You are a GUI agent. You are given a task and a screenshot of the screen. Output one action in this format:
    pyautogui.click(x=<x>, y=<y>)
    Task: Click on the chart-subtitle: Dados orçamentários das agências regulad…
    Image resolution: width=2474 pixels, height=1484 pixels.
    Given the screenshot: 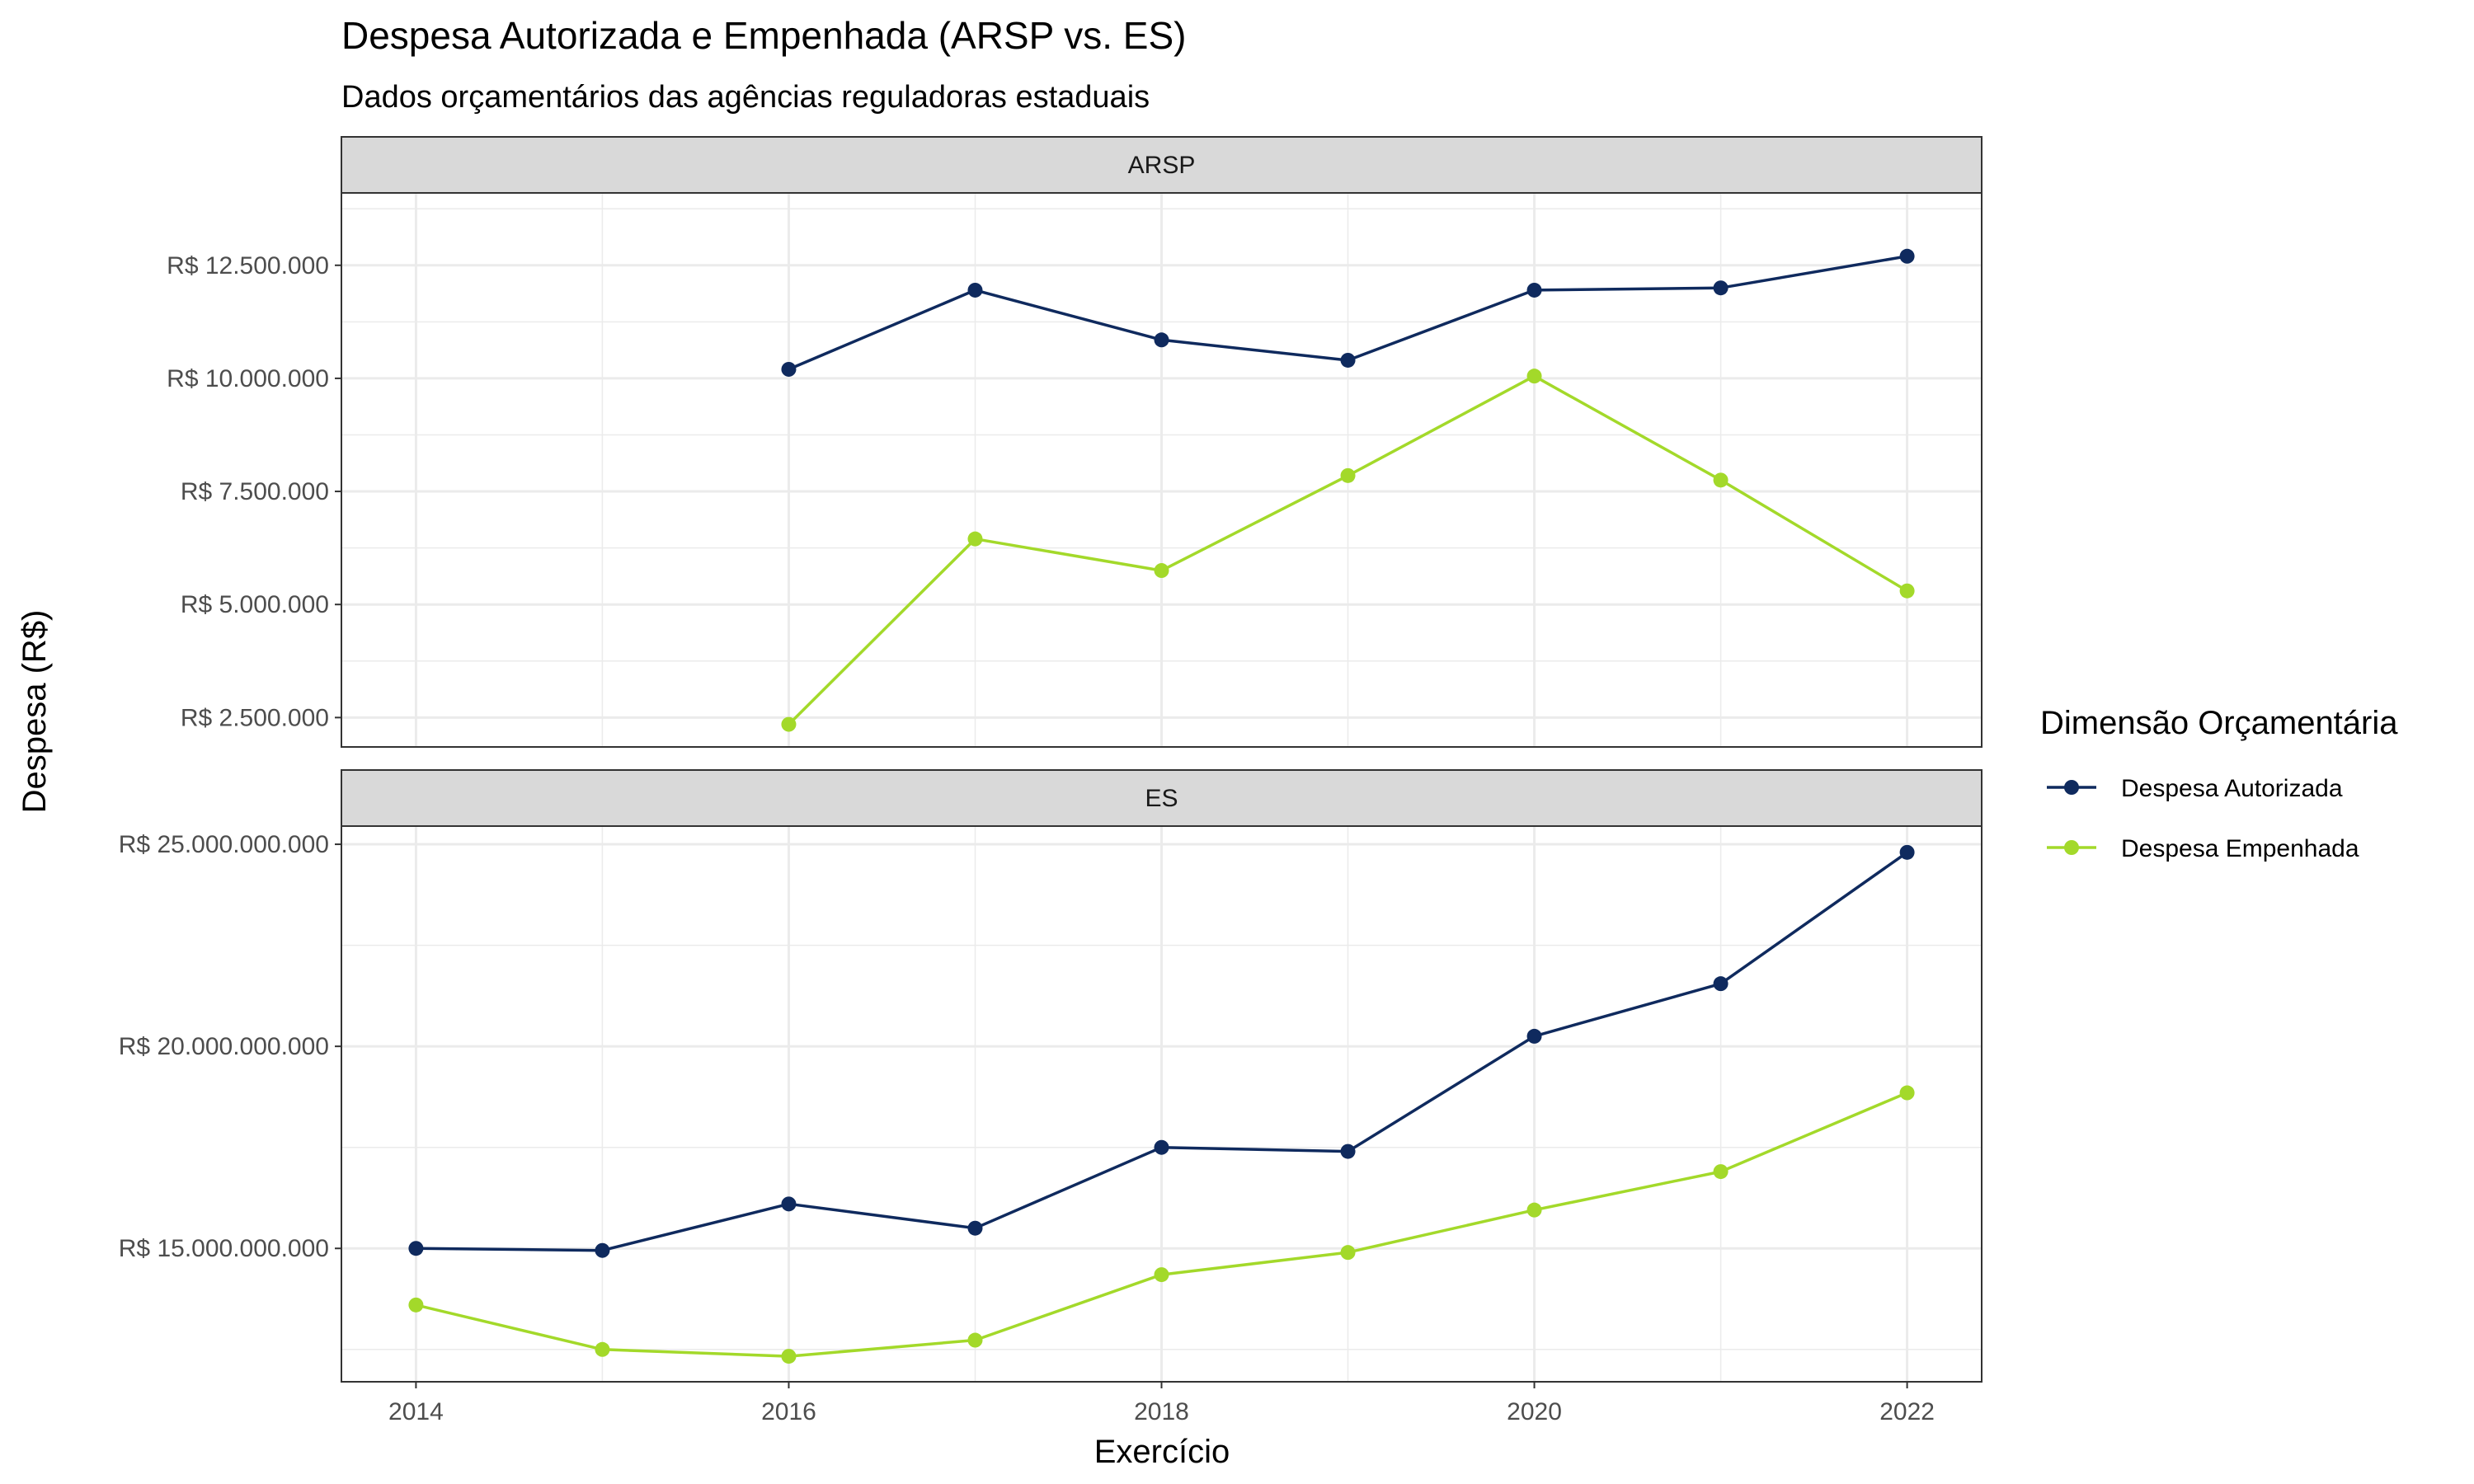 What is the action you would take?
    pyautogui.click(x=745, y=97)
    